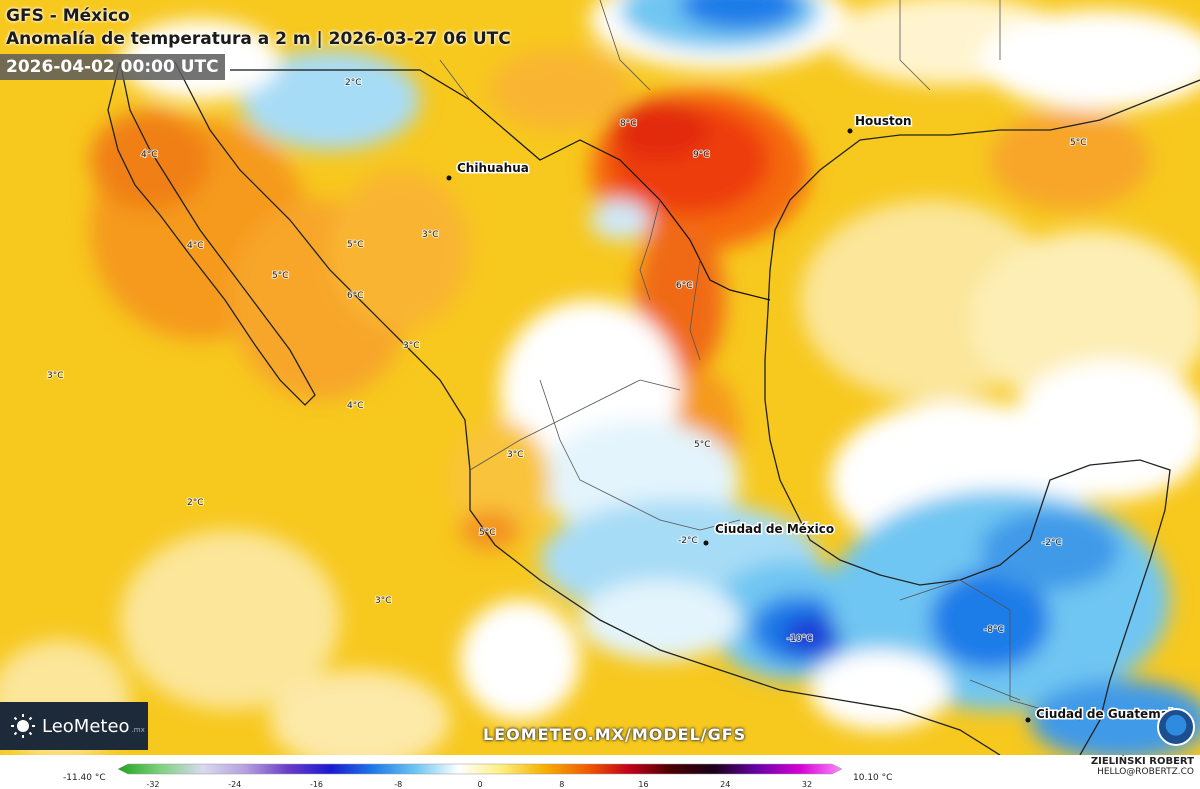 Image resolution: width=1200 pixels, height=789 pixels. Describe the element at coordinates (68, 16) in the screenshot. I see `map-title: GFS - México` at that location.